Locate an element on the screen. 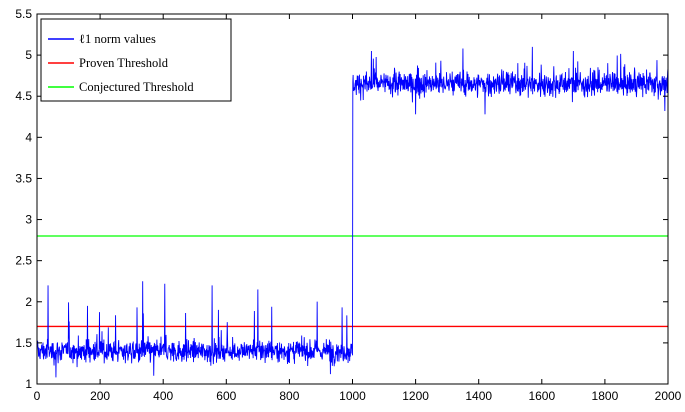  legend-entry-proven-threshold: Proven Threshold is located at coordinates (108, 63).